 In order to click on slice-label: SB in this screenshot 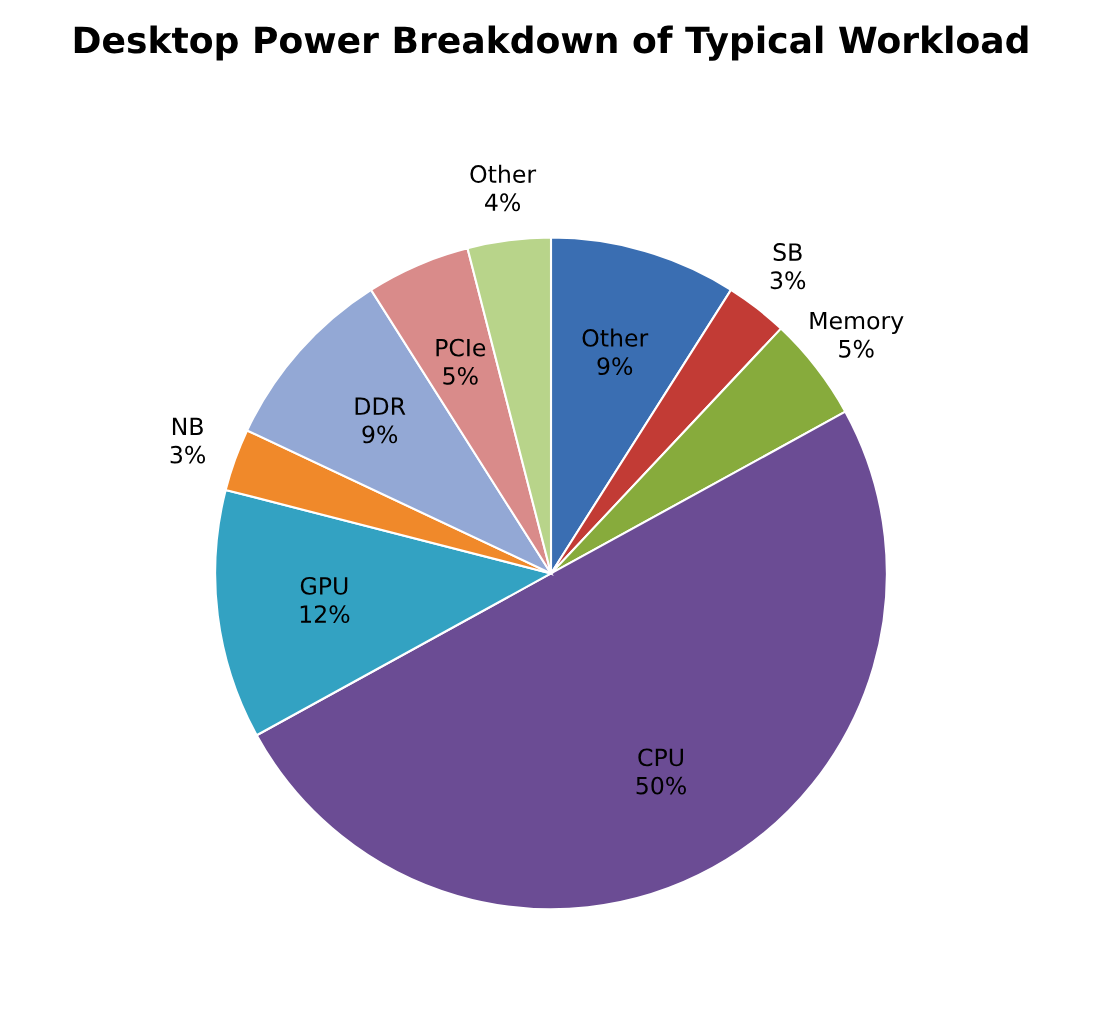, I will do `click(787, 252)`.